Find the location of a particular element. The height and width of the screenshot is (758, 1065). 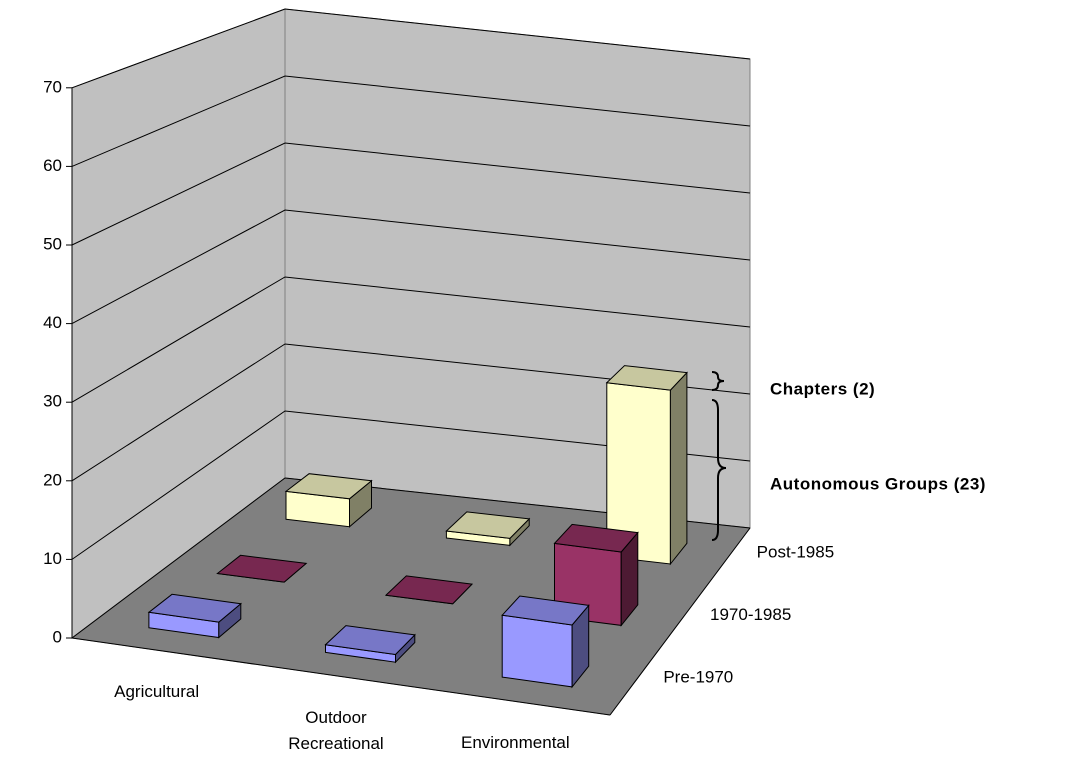

bar-side is located at coordinates (678, 468).